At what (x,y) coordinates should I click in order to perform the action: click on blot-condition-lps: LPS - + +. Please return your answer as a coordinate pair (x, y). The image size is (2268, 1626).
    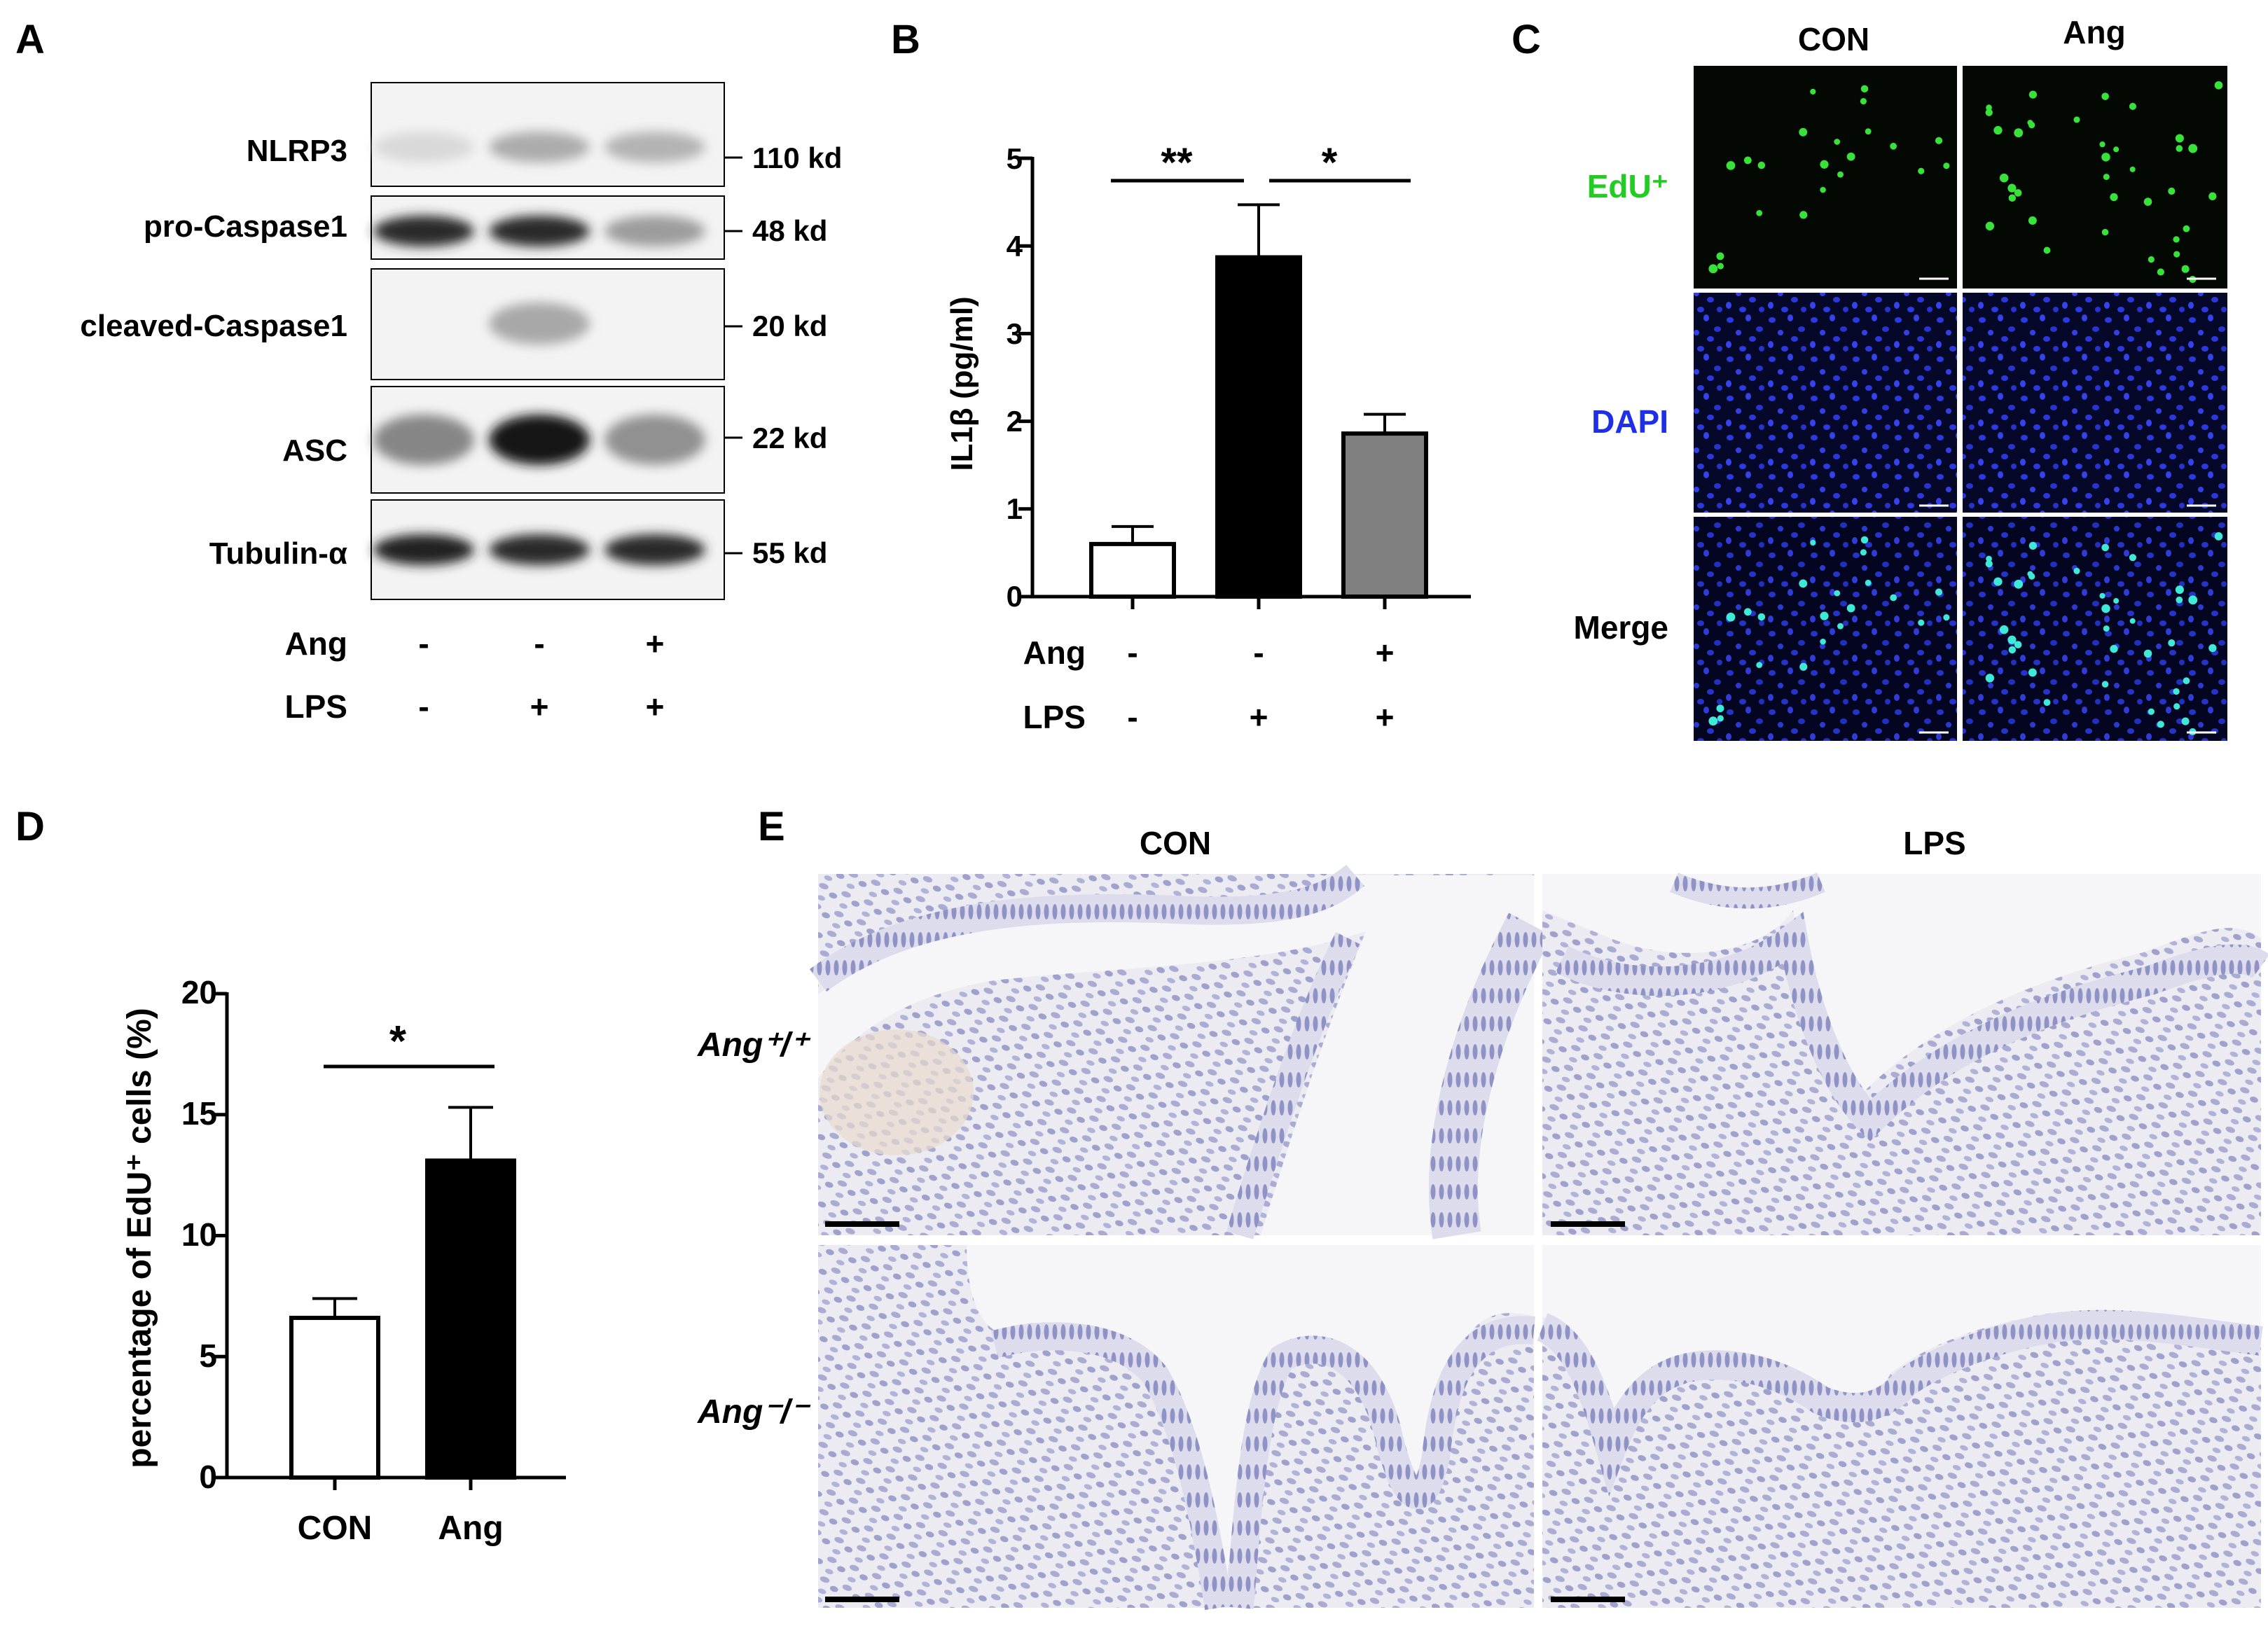
    Looking at the image, I should click on (475, 706).